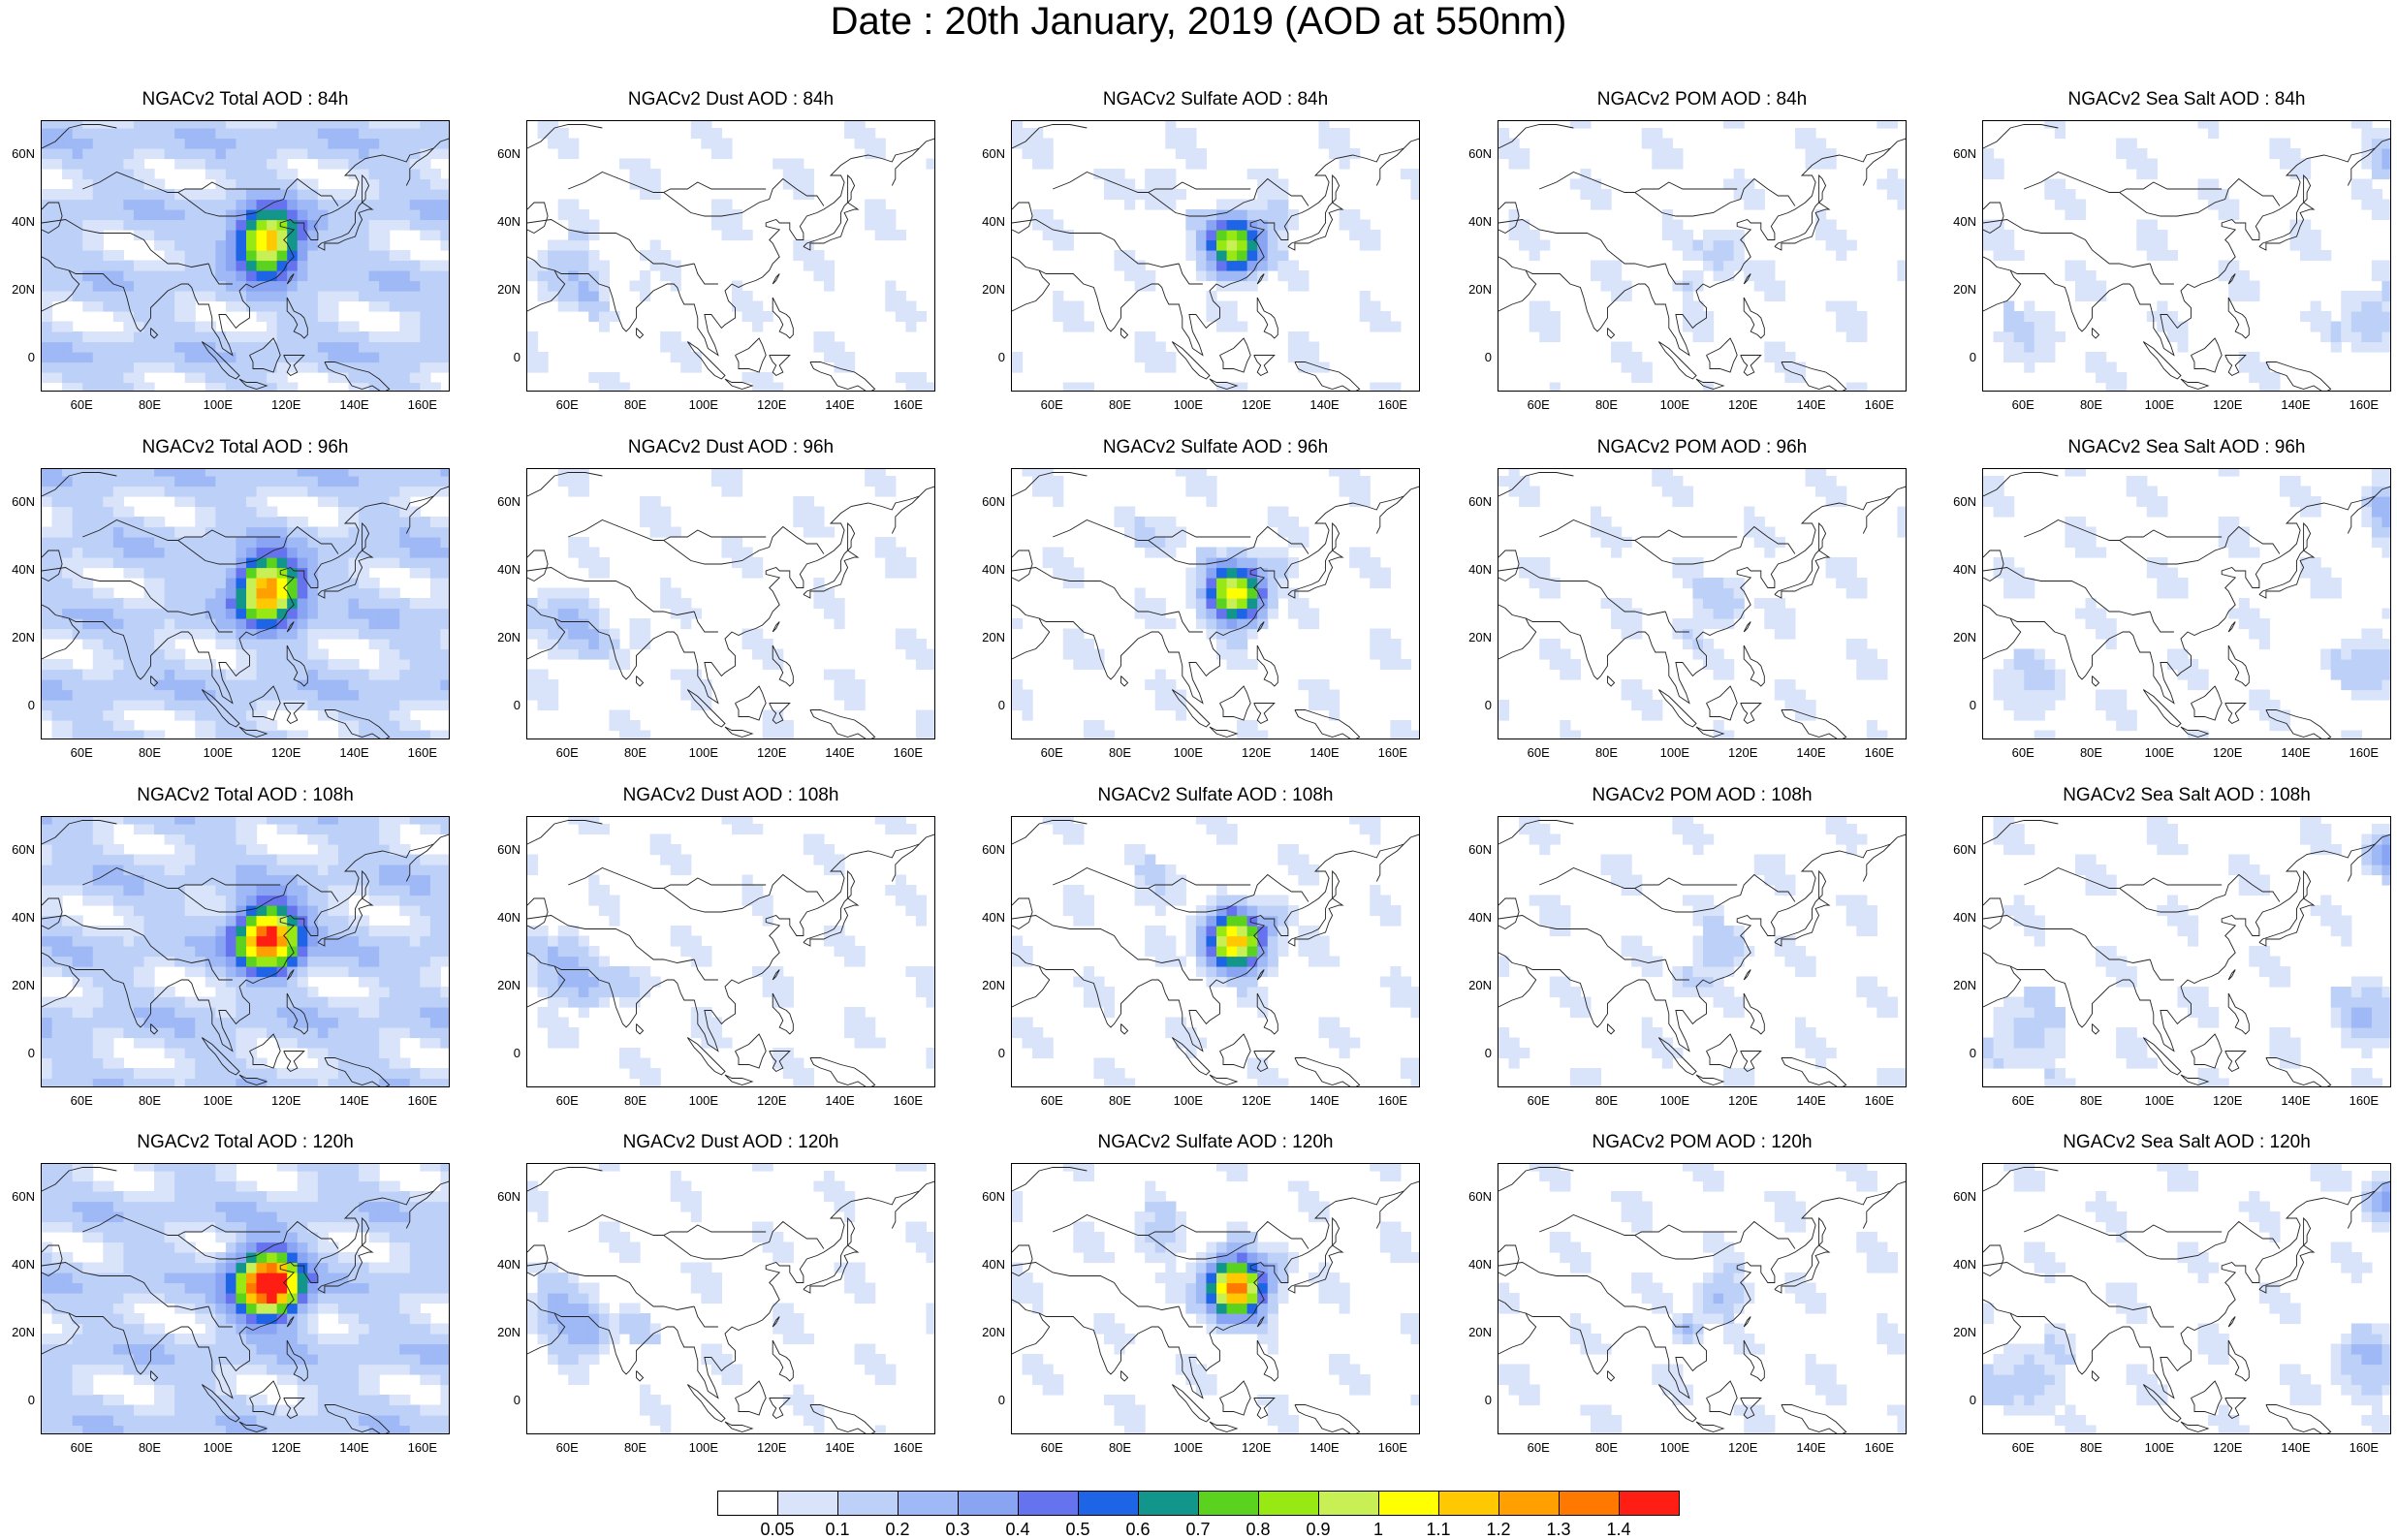 The image size is (2397, 1540). What do you see at coordinates (1191, 361) in the screenshot?
I see `coastline` at bounding box center [1191, 361].